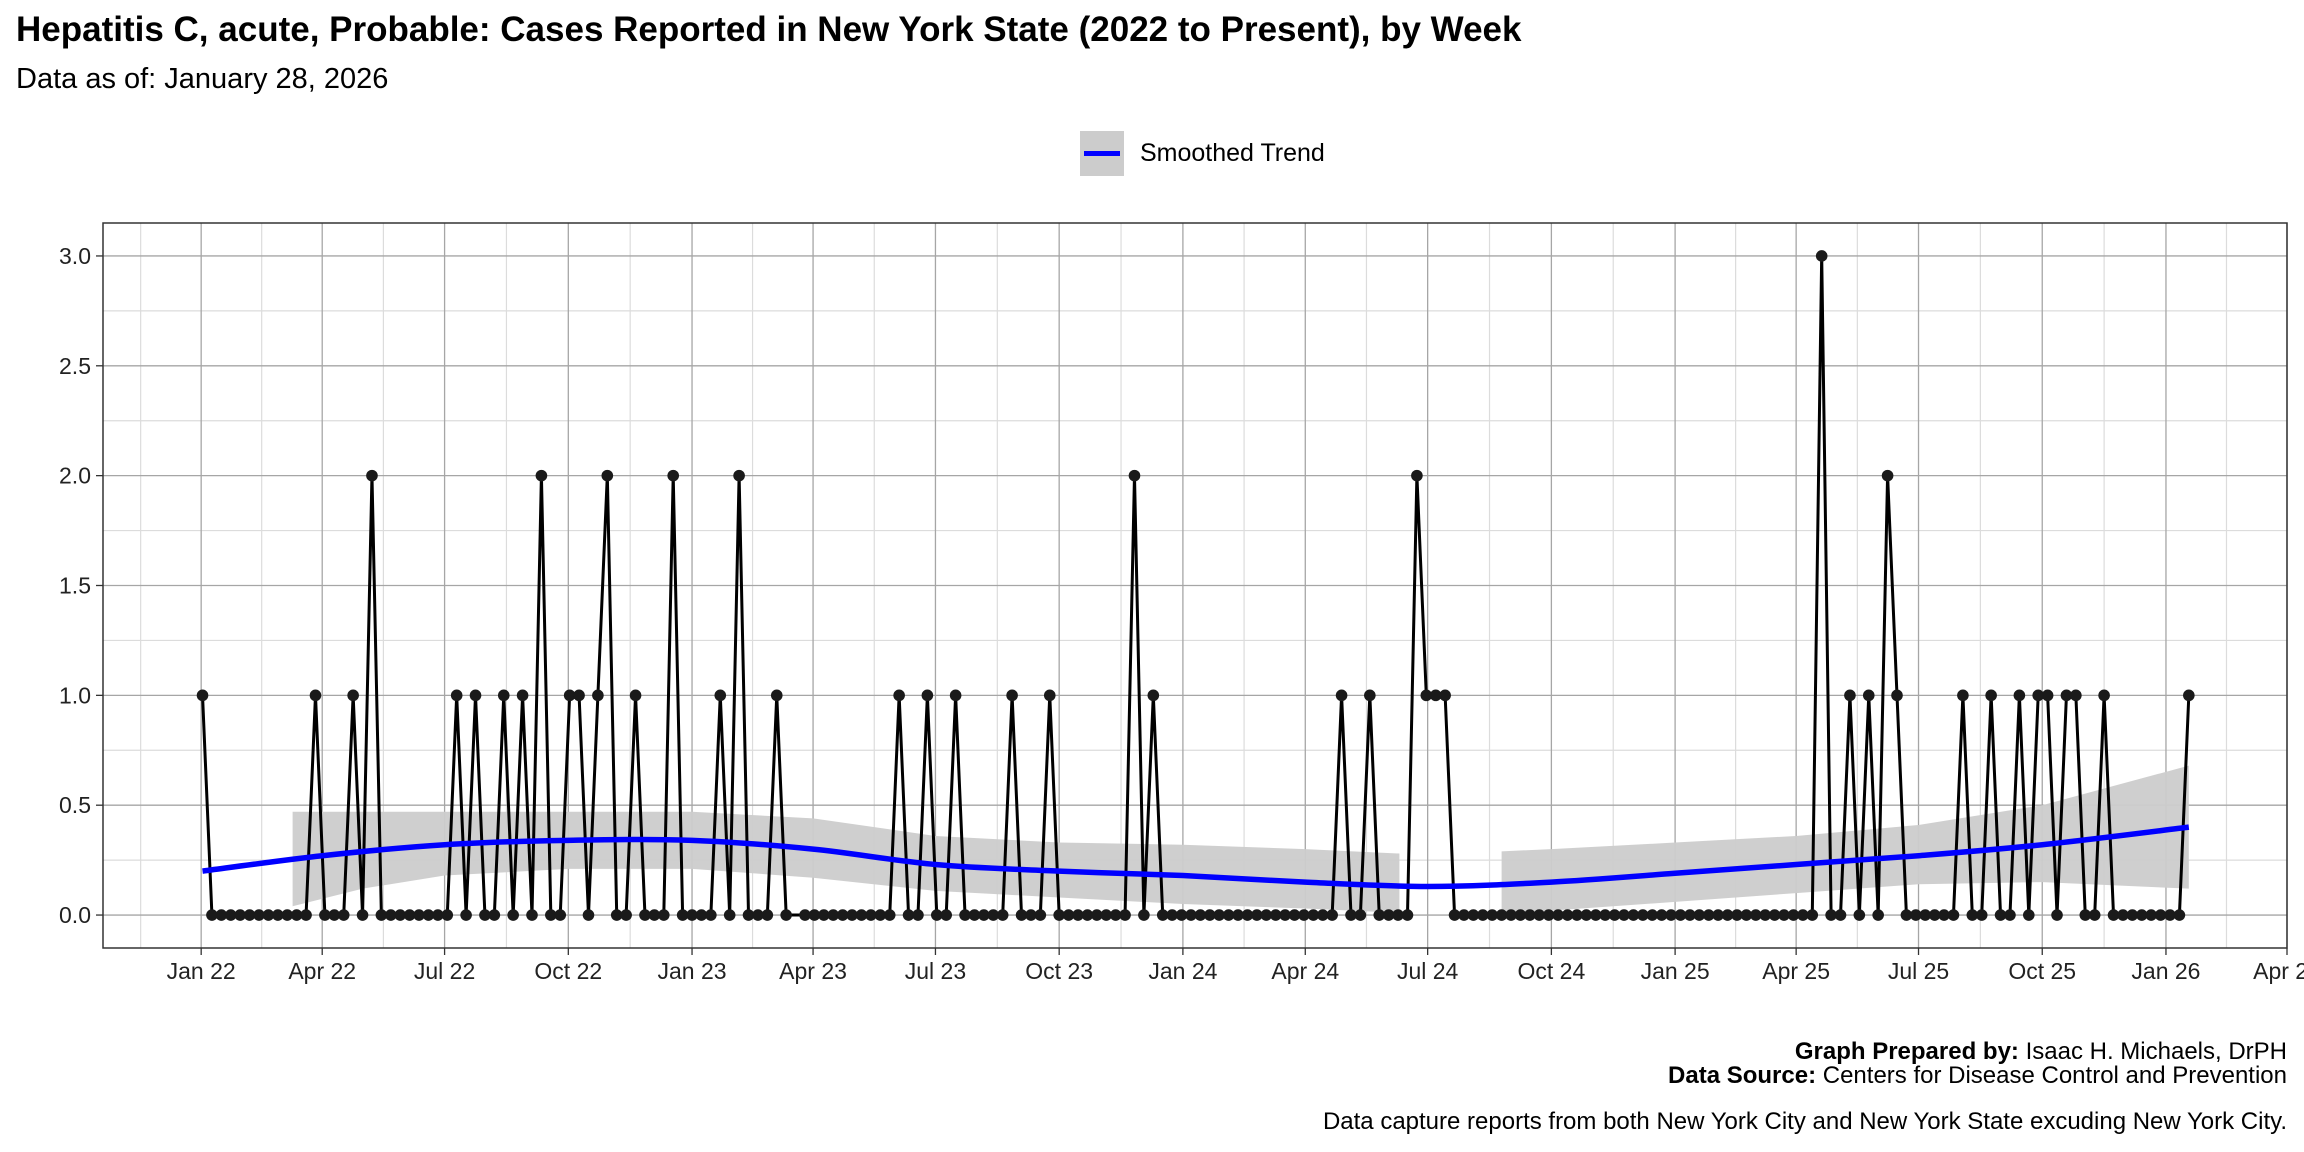 Image resolution: width=2304 pixels, height=1152 pixels. I want to click on confidence-ribbon, so click(846, 862).